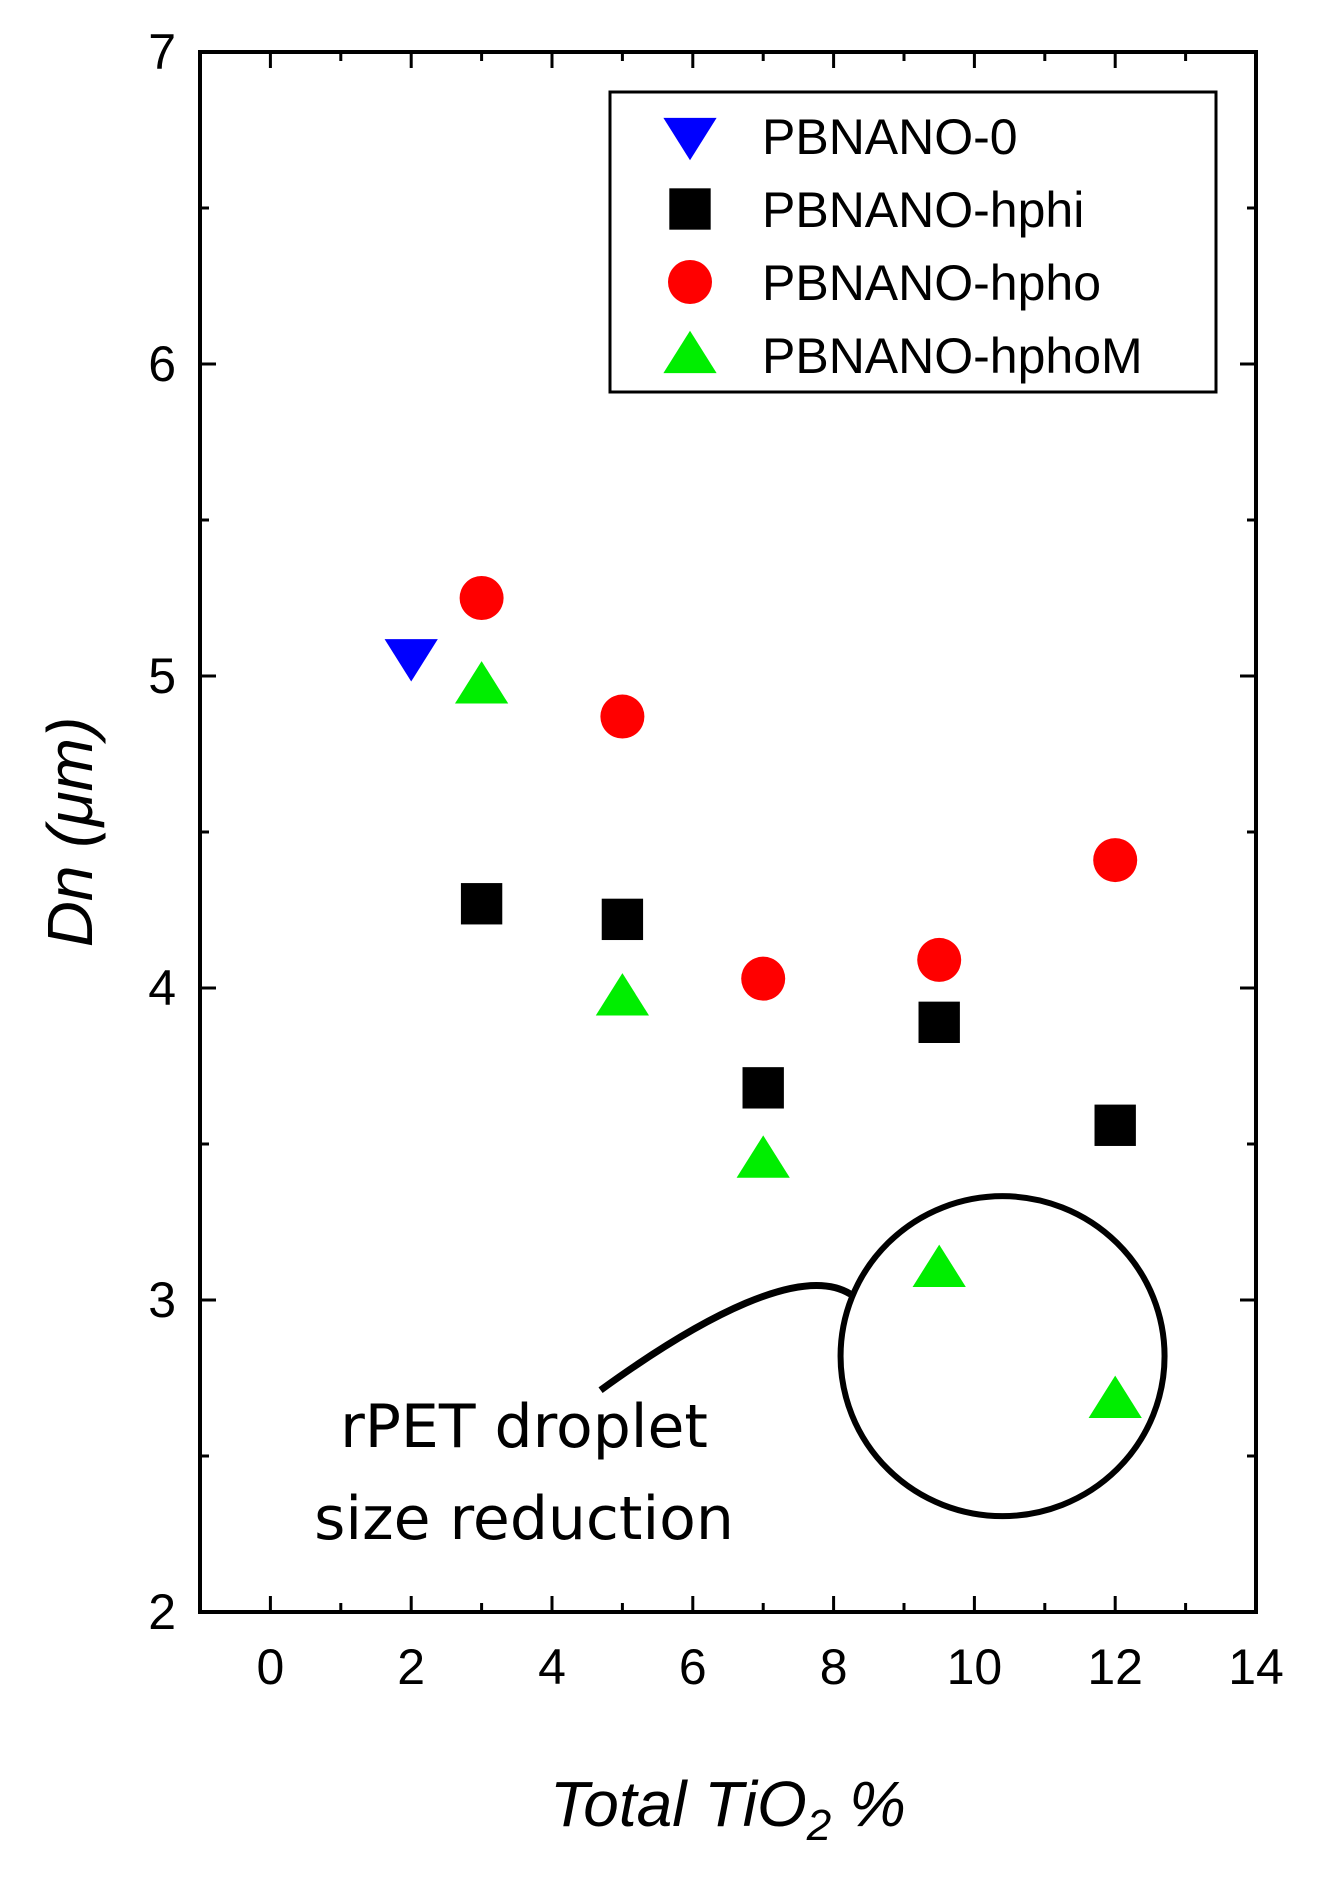  Describe the element at coordinates (162, 1300) in the screenshot. I see `y-tick-label: 3` at that location.